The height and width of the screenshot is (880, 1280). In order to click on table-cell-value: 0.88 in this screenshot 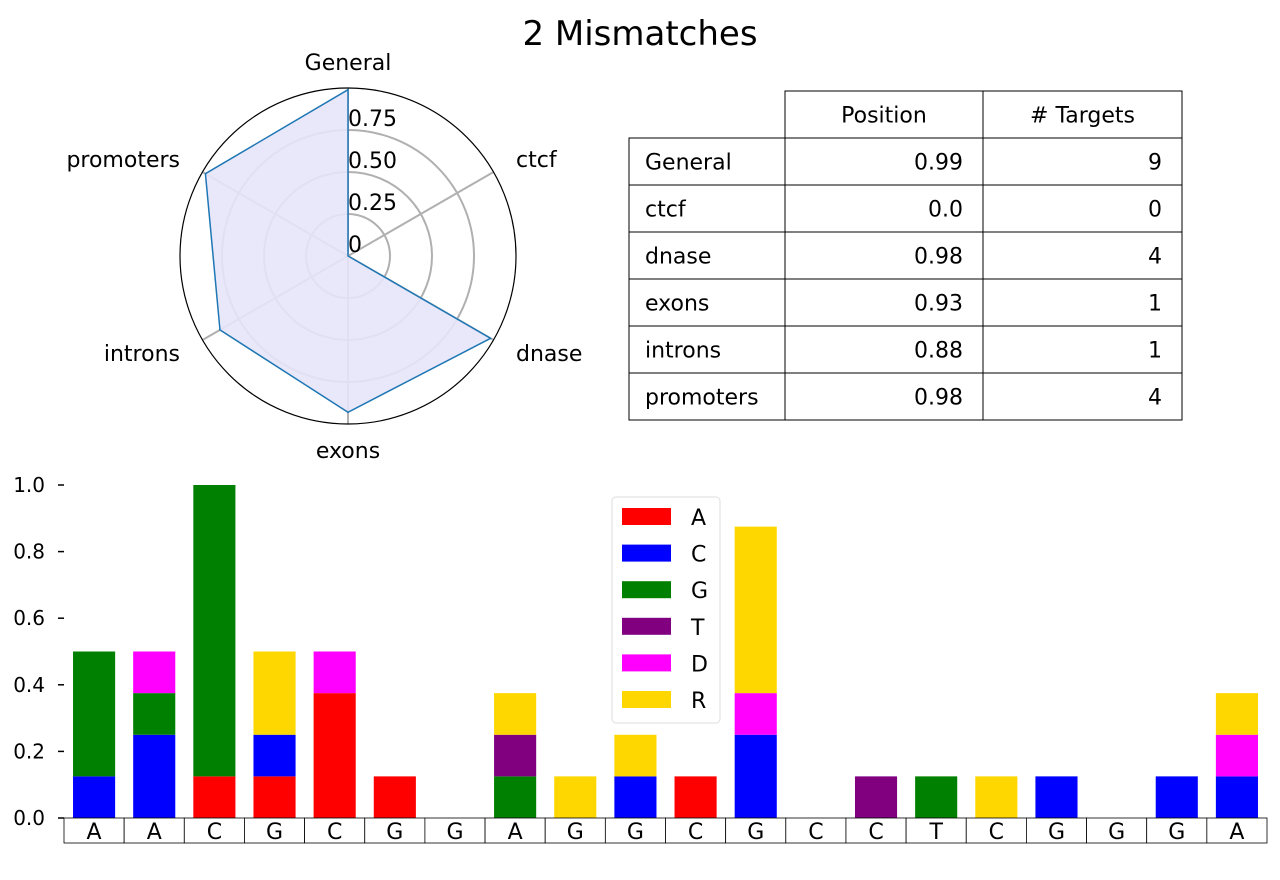, I will do `click(938, 351)`.